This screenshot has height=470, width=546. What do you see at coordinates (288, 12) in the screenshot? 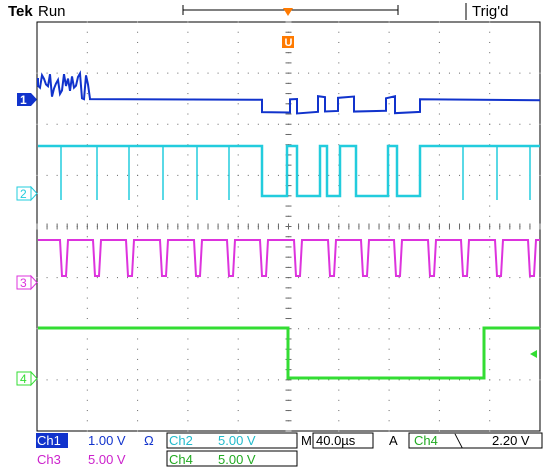
I see `trigger-position-icon` at bounding box center [288, 12].